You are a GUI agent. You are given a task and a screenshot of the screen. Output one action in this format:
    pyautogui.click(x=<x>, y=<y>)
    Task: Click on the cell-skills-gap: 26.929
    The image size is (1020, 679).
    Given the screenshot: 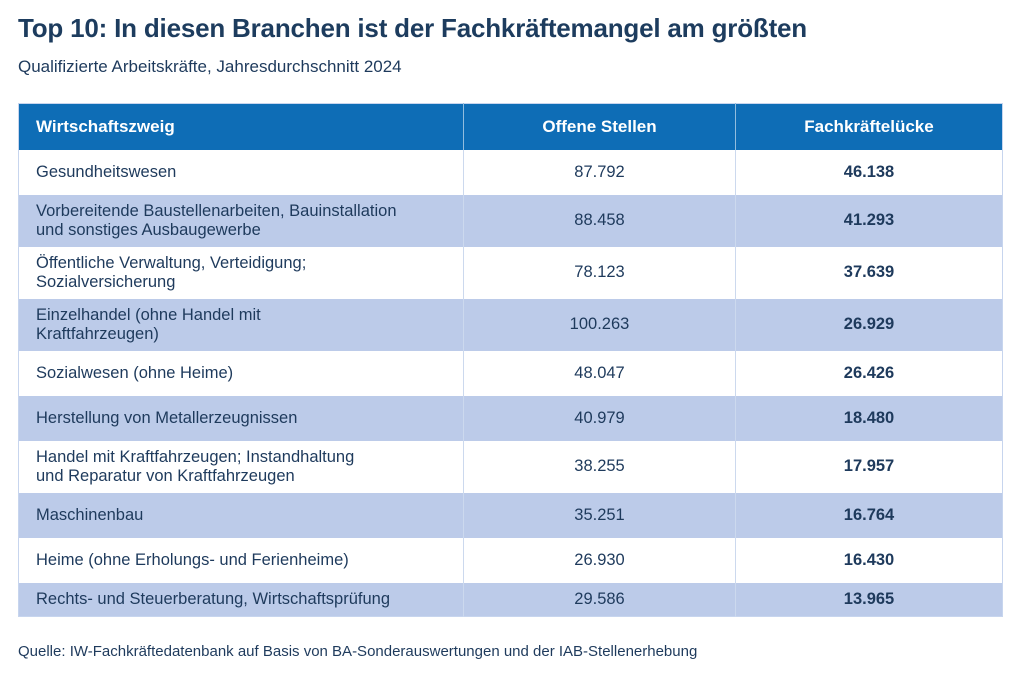 What is the action you would take?
    pyautogui.click(x=869, y=325)
    